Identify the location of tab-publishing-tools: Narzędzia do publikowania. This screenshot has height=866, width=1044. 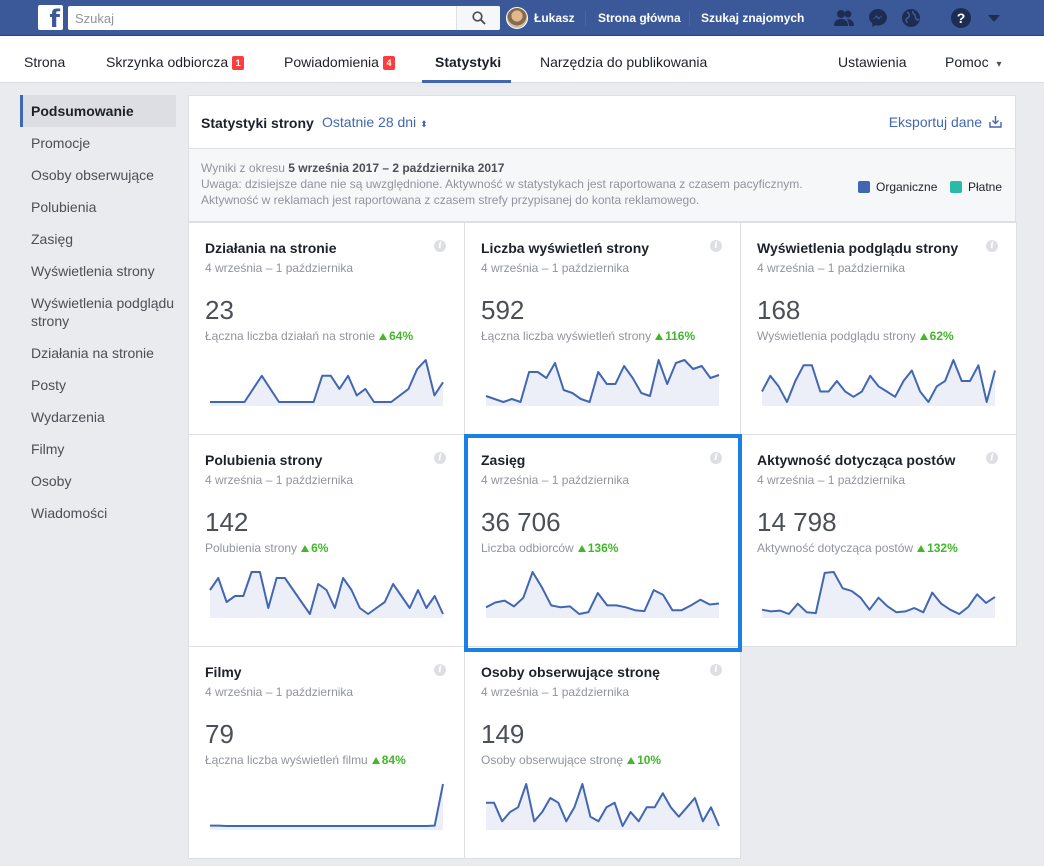
(623, 62).